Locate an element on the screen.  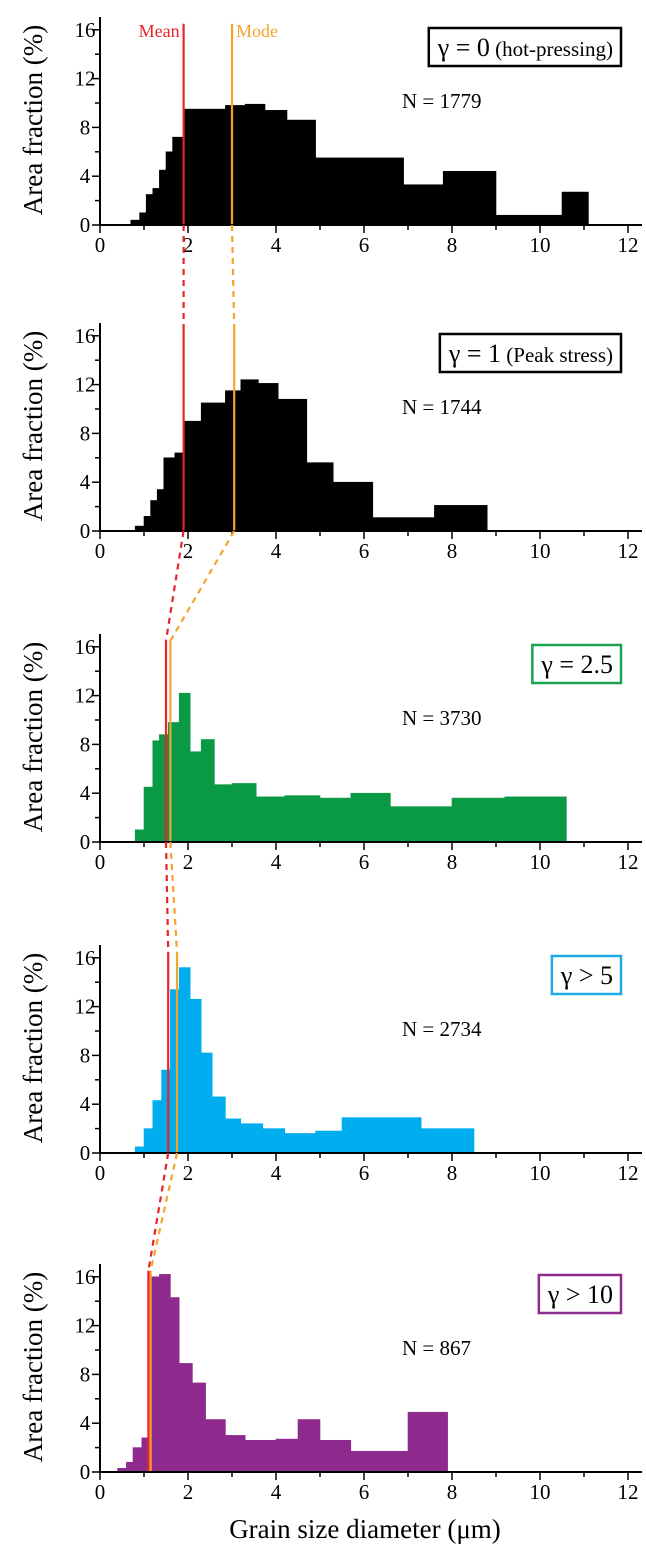
mean-connector is located at coordinates (158, 1211).